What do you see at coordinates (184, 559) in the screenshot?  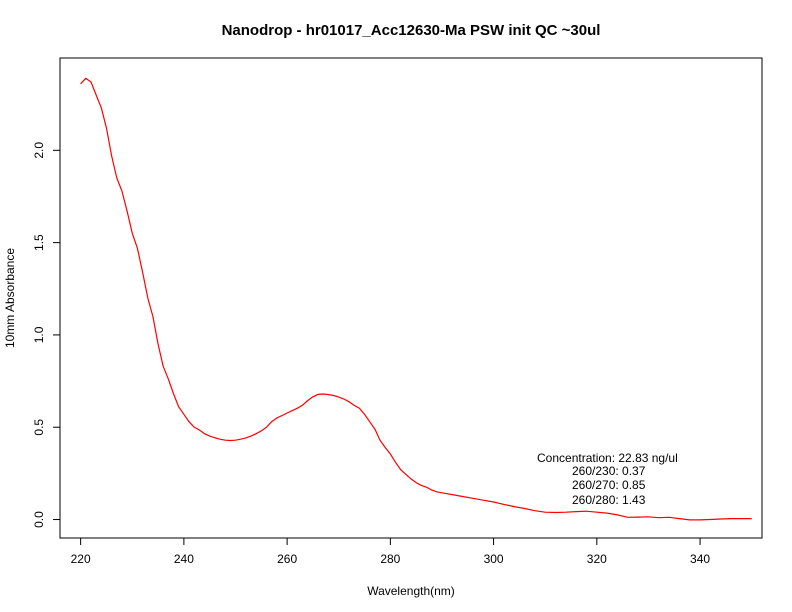 I see `x-tick-label: 240` at bounding box center [184, 559].